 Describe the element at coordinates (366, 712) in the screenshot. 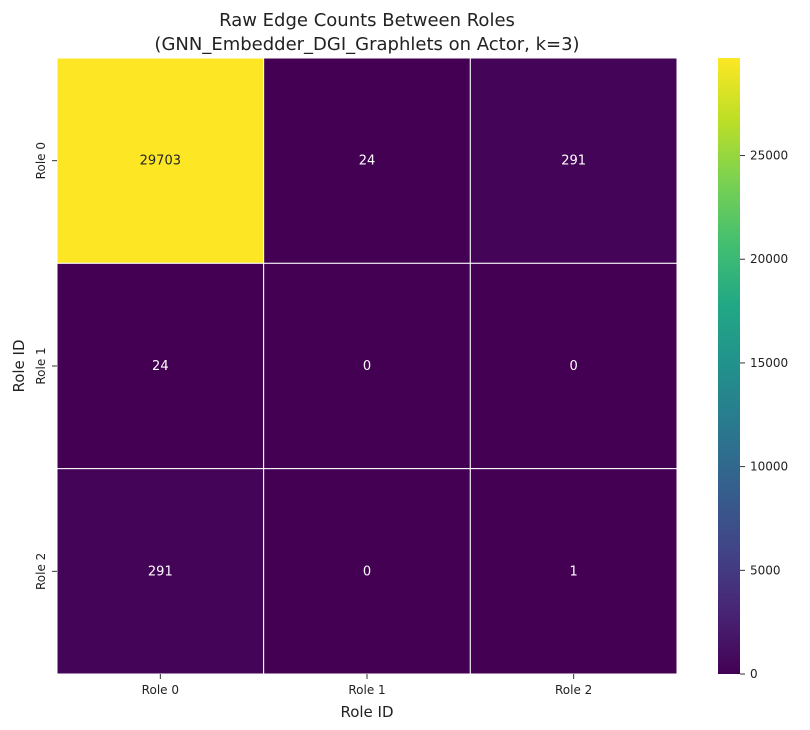

I see `x-axis-label: Role ID` at that location.